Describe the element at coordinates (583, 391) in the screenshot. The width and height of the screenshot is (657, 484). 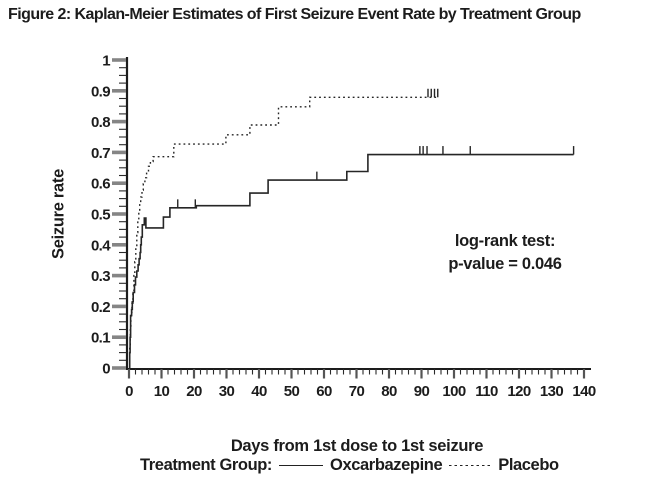
I see `x-tick-label: 140` at that location.